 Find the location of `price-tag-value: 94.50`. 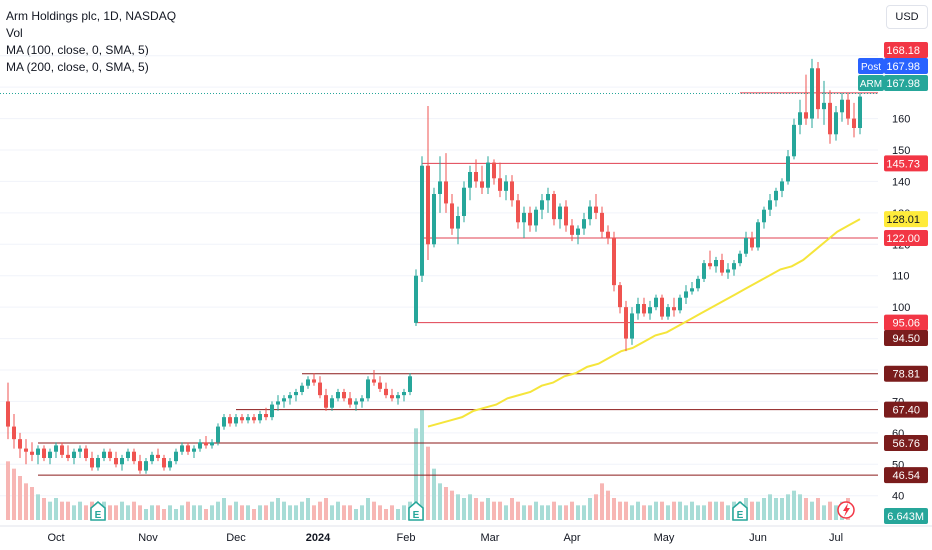

price-tag-value: 94.50 is located at coordinates (906, 339).